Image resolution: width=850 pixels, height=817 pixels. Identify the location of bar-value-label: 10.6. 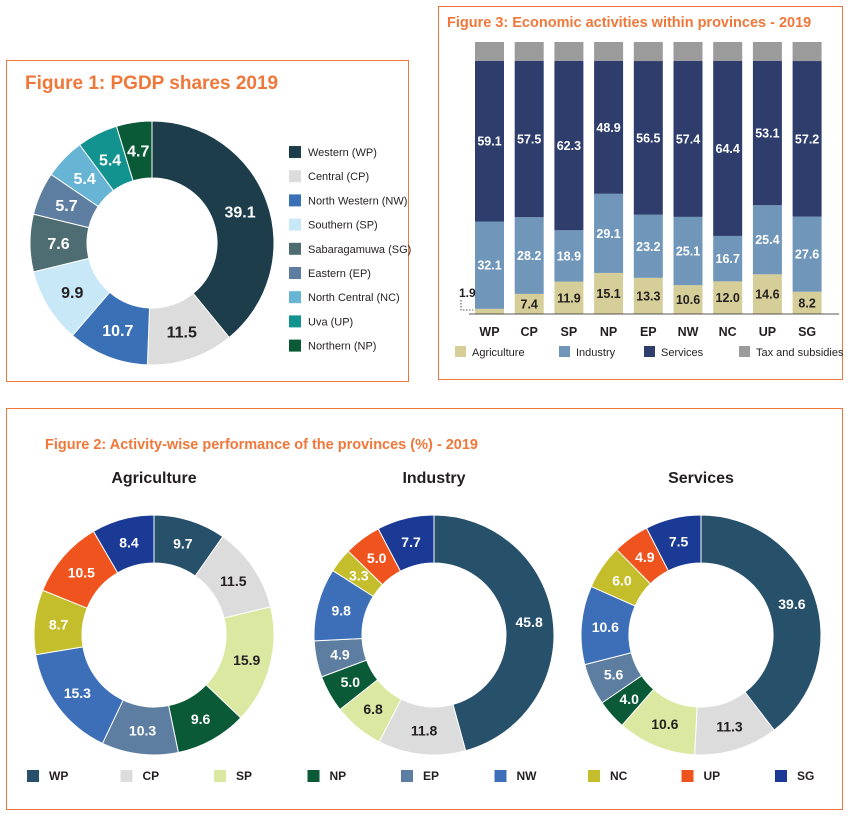
(688, 300).